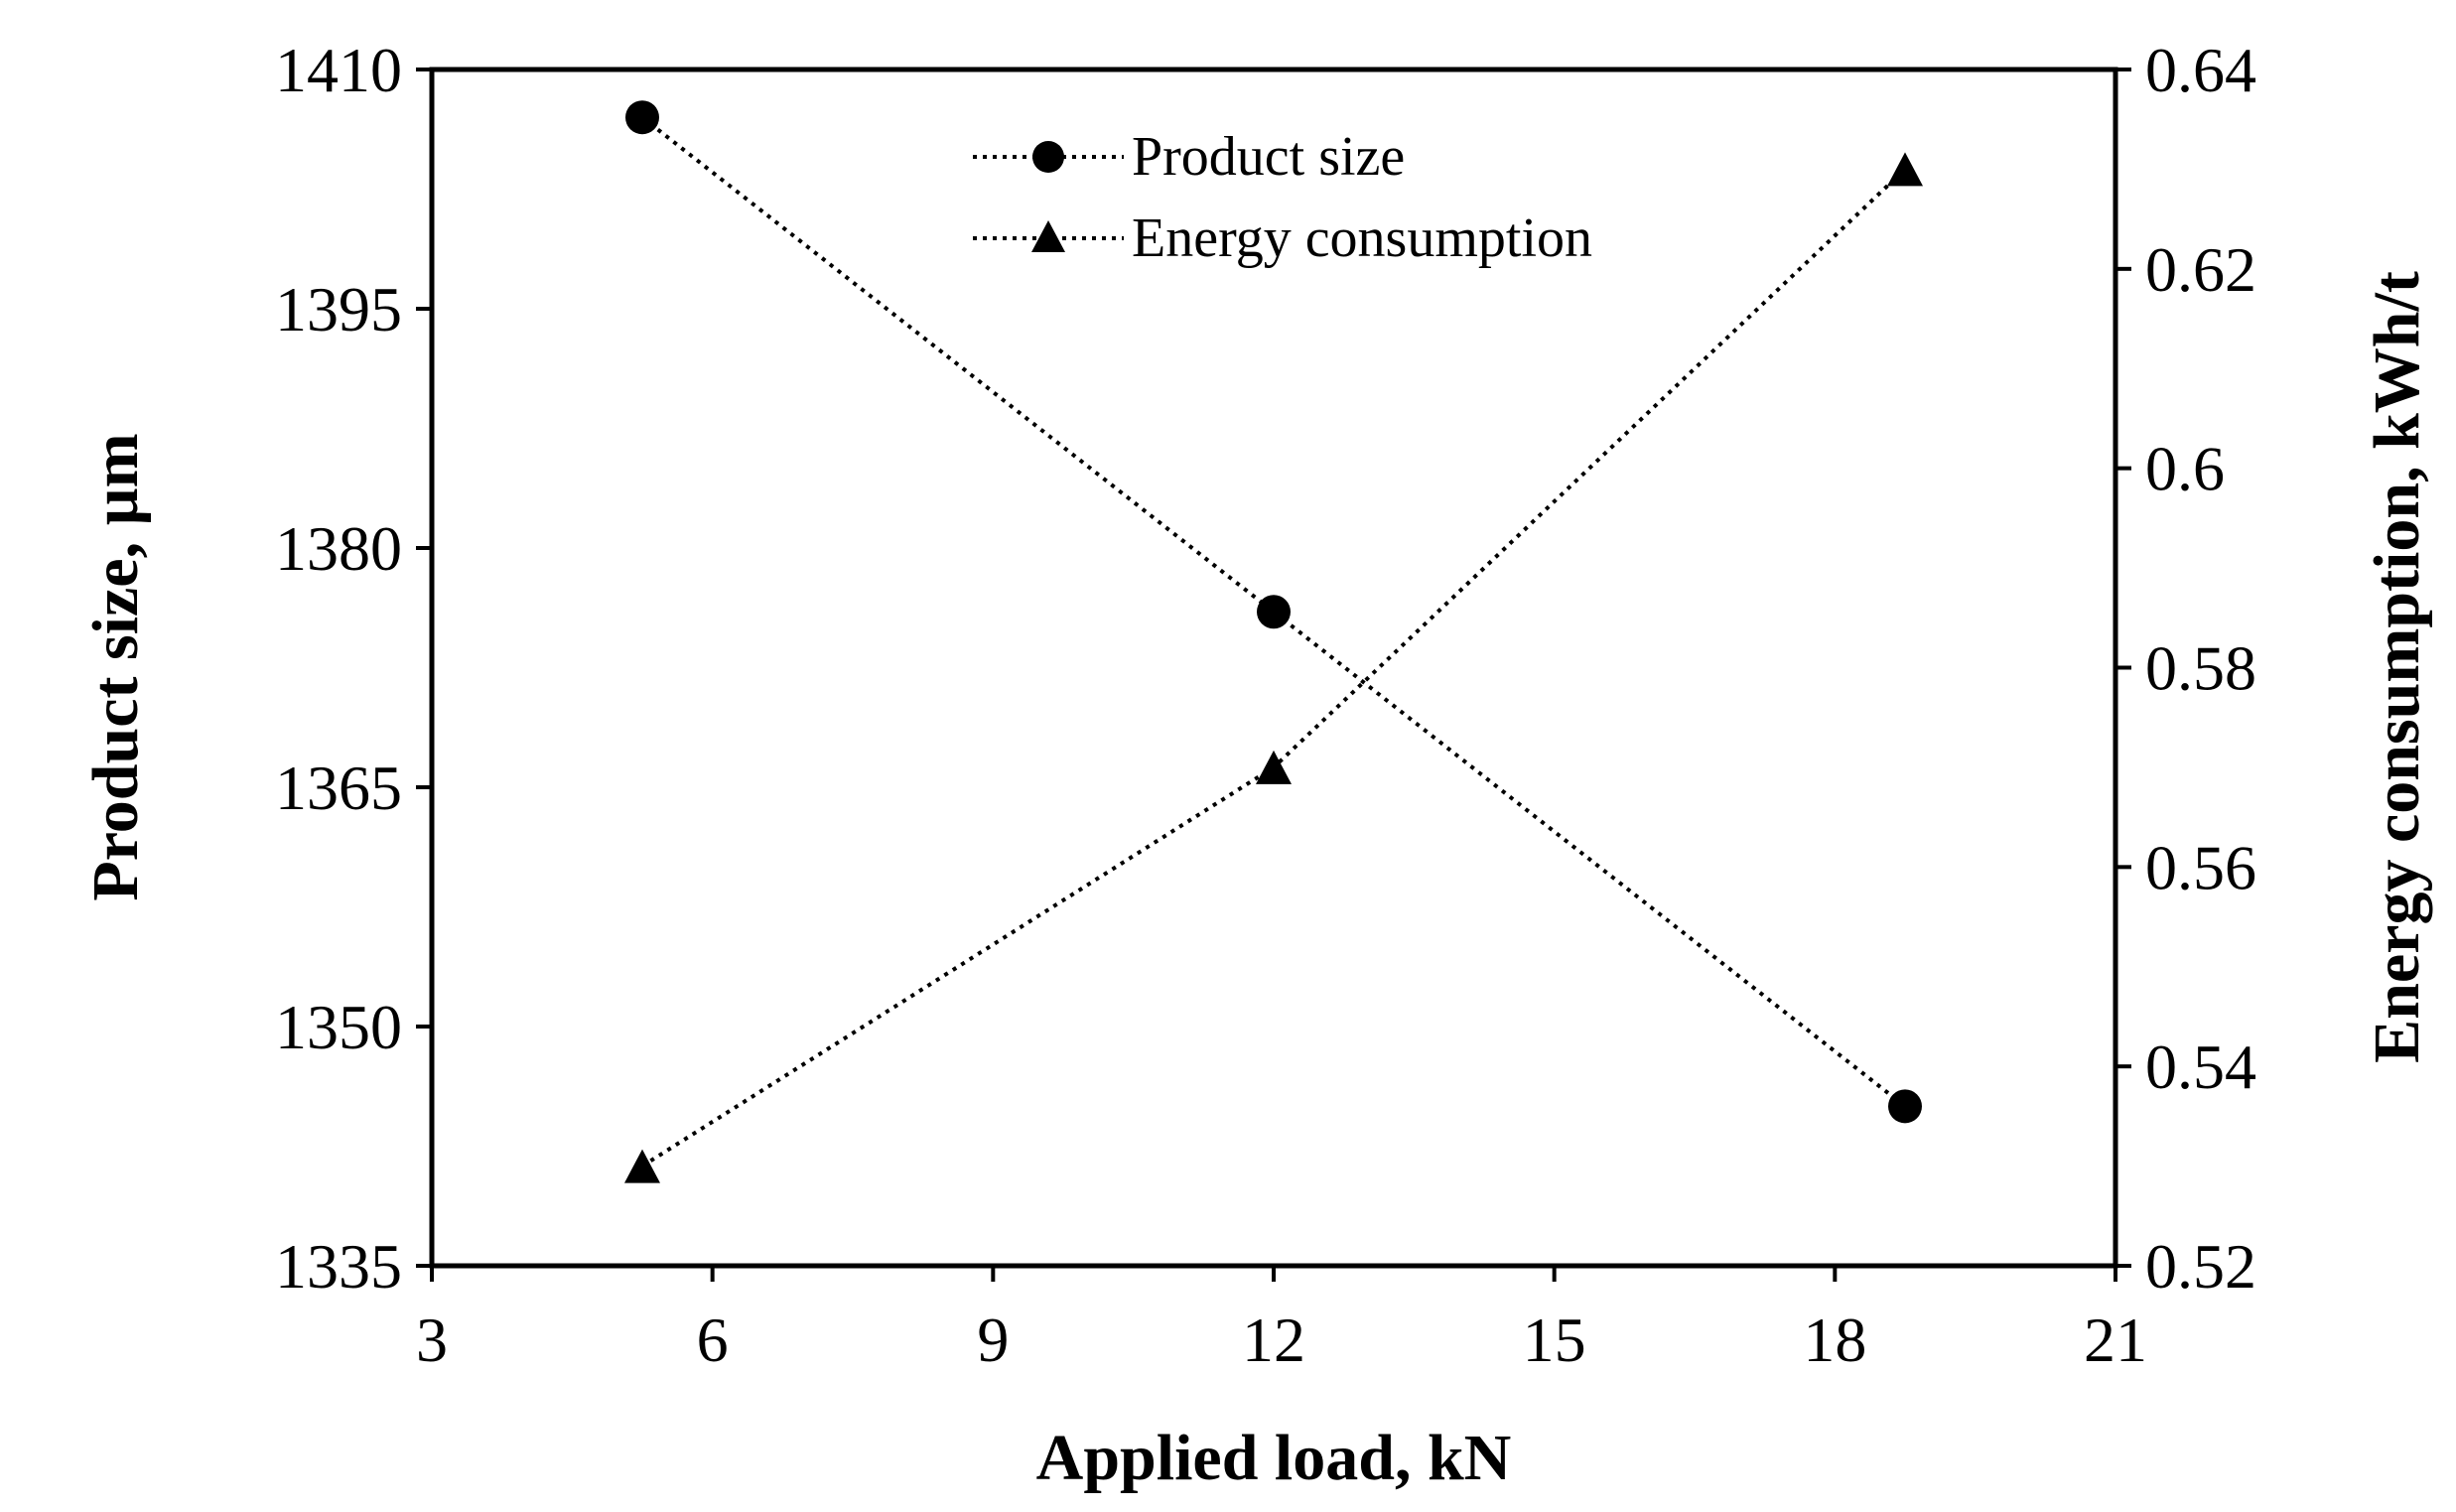 The height and width of the screenshot is (1512, 2456). Describe the element at coordinates (2200, 1266) in the screenshot. I see `y2-tick-label: 0.52` at that location.